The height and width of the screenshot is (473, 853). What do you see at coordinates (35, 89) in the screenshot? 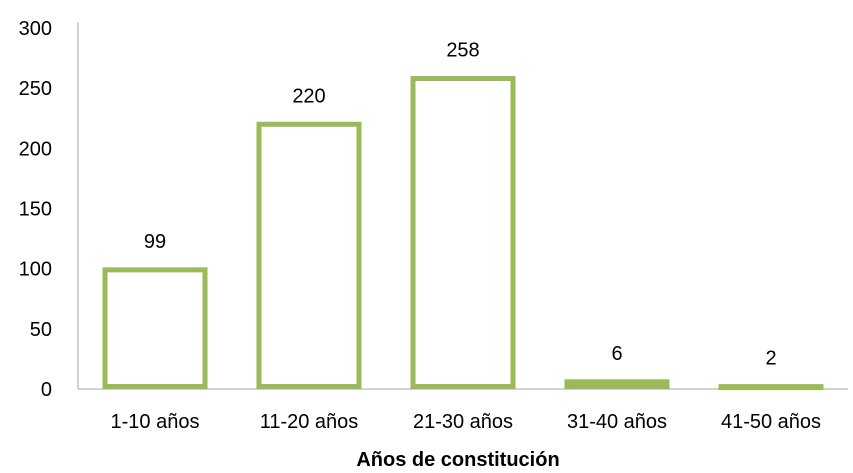
I see `y-tick-label: 250` at bounding box center [35, 89].